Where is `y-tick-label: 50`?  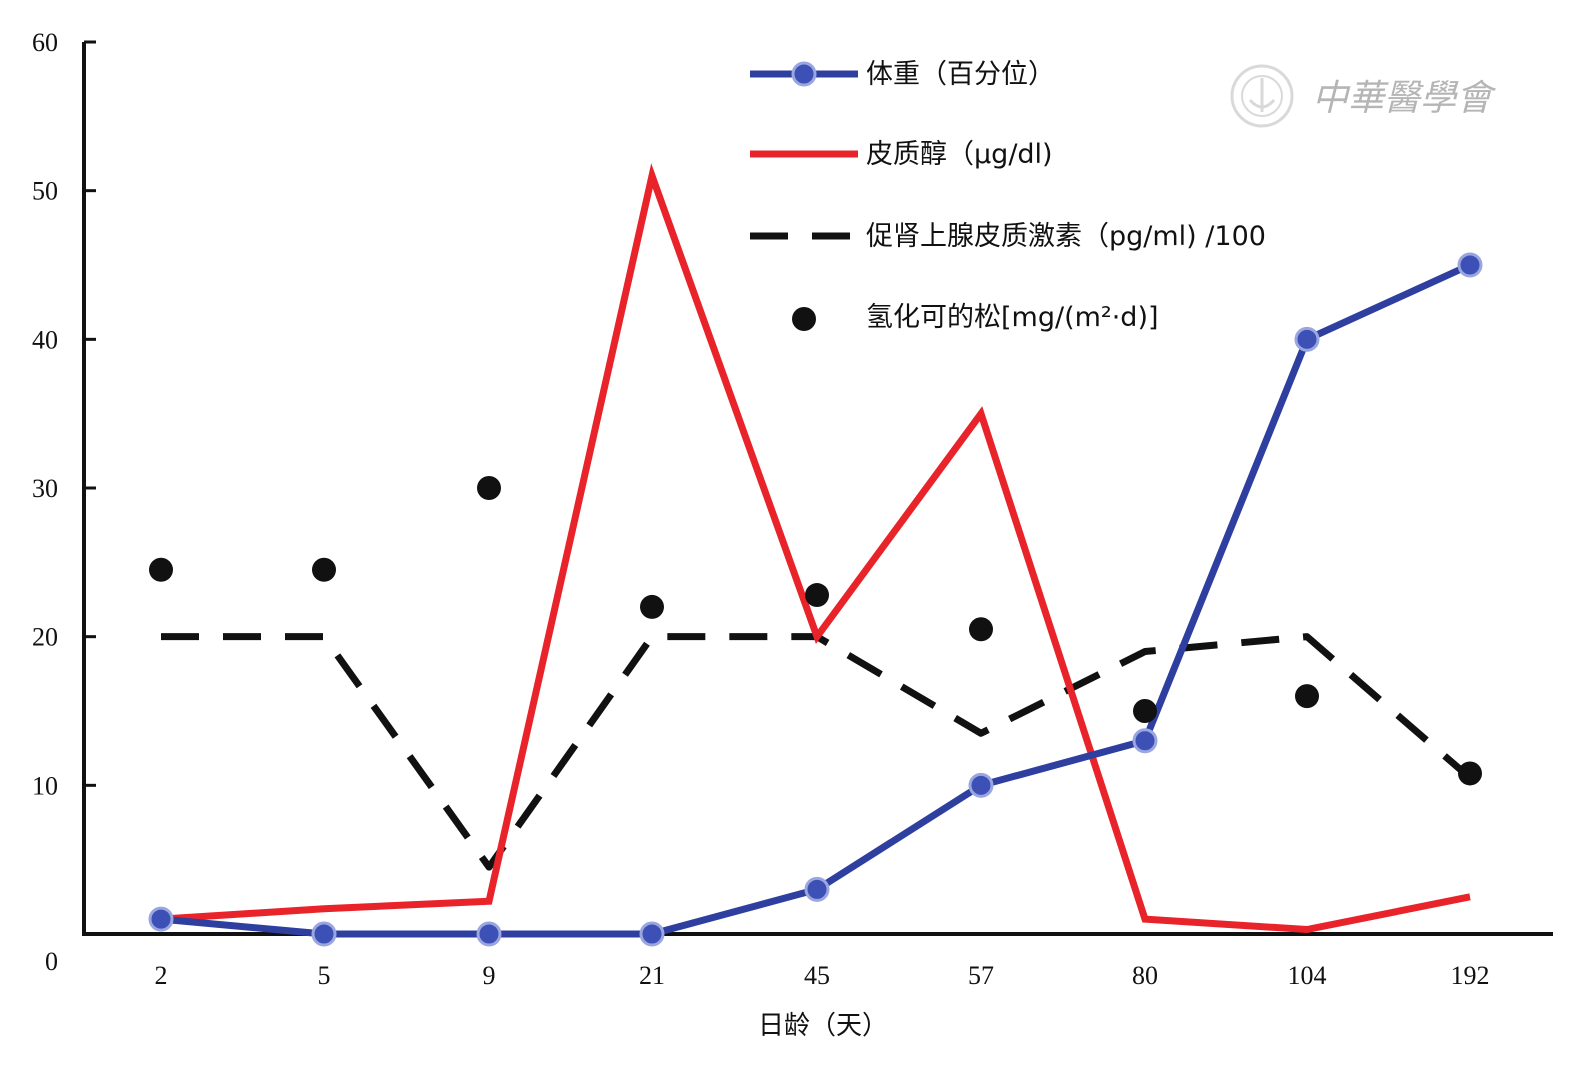
y-tick-label: 50 is located at coordinates (45, 191).